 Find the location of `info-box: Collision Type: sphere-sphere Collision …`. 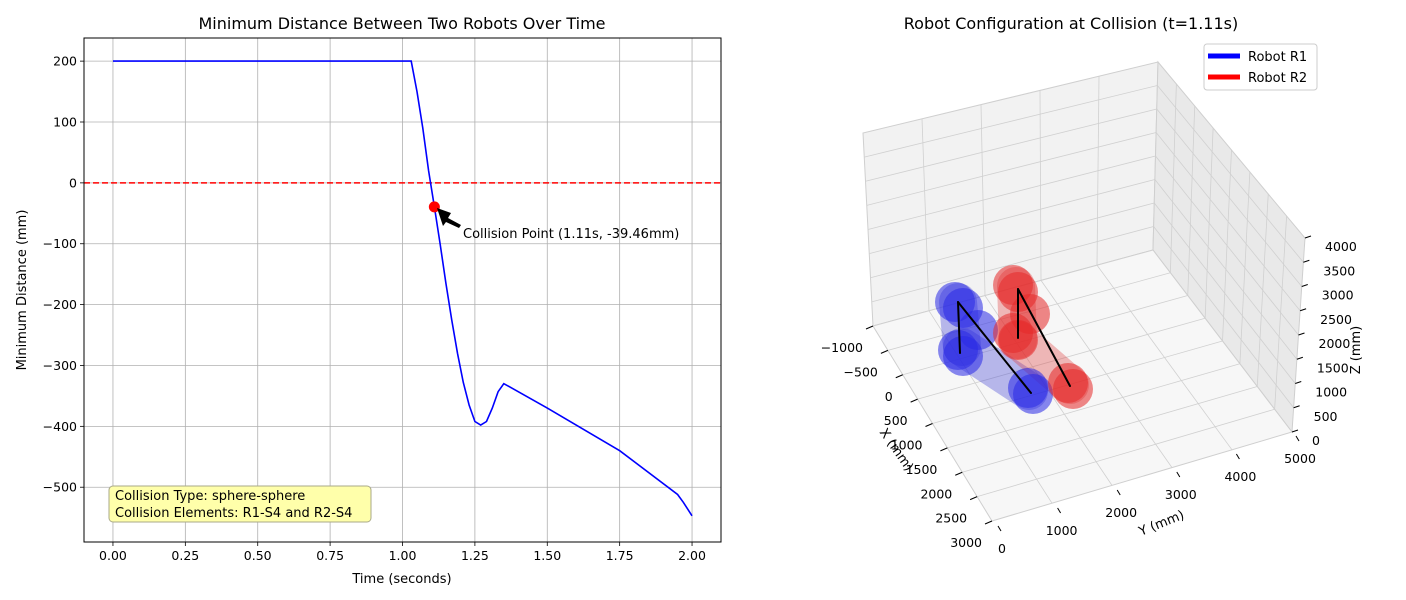

info-box: Collision Type: sphere-sphere Collision … is located at coordinates (240, 504).